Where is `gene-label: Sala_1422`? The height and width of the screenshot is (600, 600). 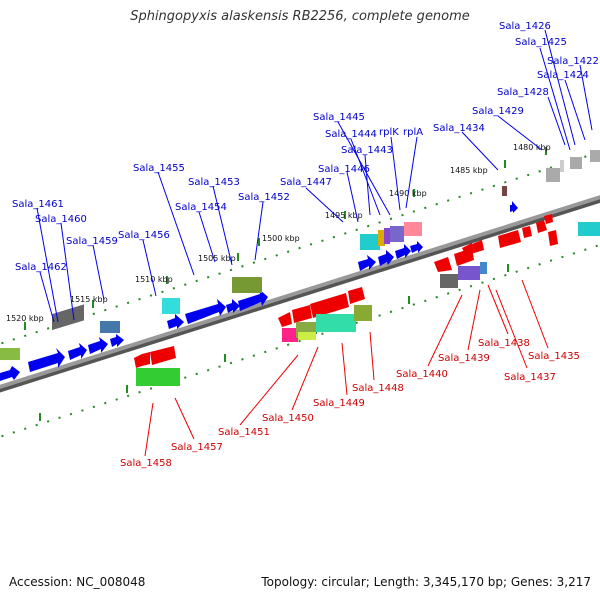 gene-label: Sala_1422 is located at coordinates (573, 61).